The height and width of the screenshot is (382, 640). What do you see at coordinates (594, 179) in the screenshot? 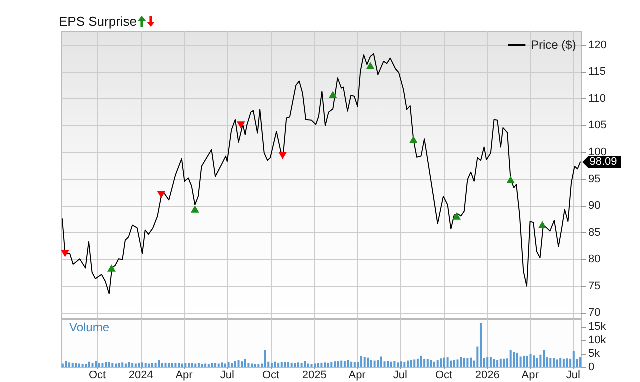
I see `y-tick-label: 95` at bounding box center [594, 179].